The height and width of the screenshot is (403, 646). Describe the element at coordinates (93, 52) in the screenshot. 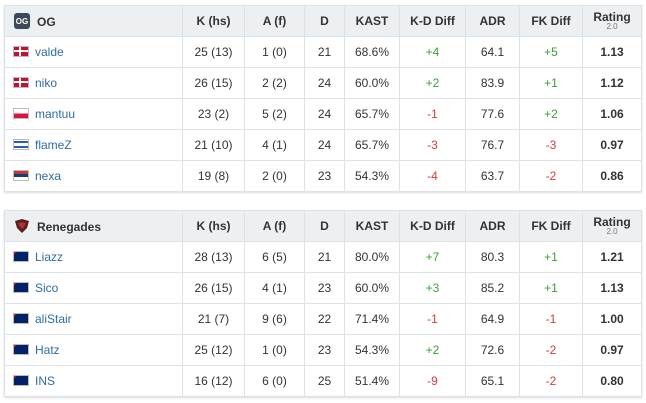

I see `player-cell: valde` at that location.